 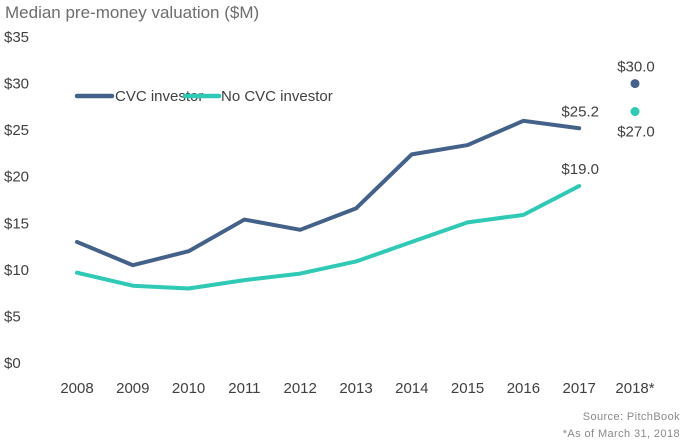 I want to click on legend-label: No CVC investor, so click(x=277, y=96).